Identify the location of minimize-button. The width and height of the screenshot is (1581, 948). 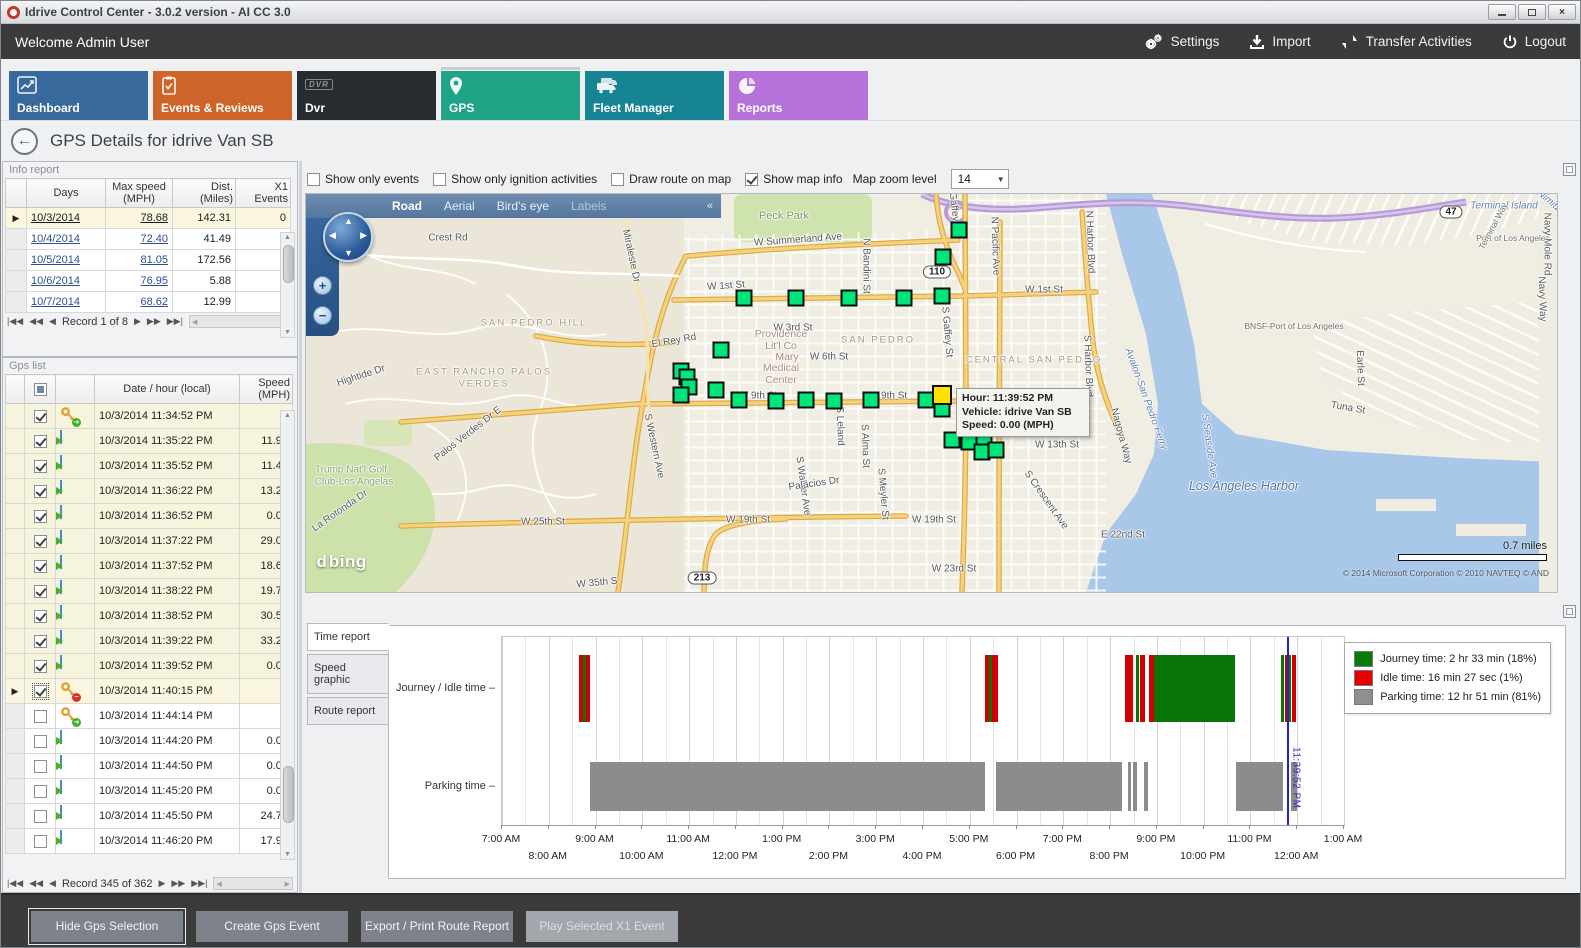
(1502, 12).